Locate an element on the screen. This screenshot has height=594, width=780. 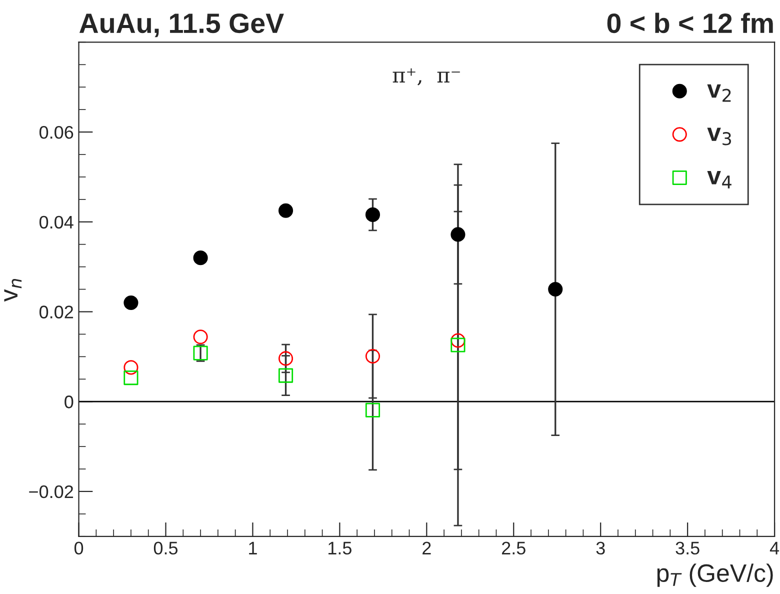
x-tick-label: 3.5 is located at coordinates (688, 548).